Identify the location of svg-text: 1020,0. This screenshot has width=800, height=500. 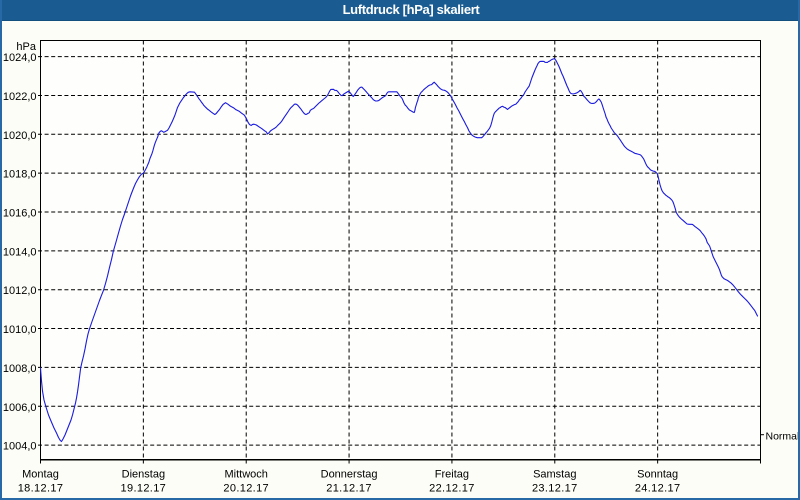
(20, 136).